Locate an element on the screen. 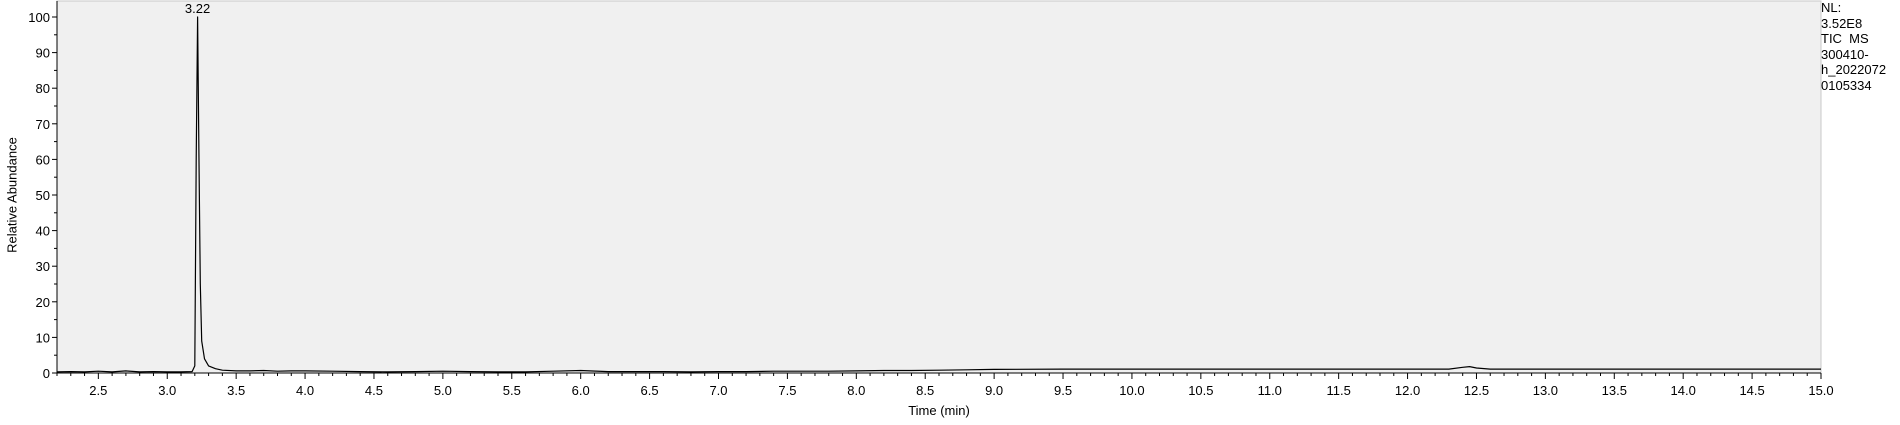 The height and width of the screenshot is (425, 1900). peak-labels: 3.22 is located at coordinates (197, 8).